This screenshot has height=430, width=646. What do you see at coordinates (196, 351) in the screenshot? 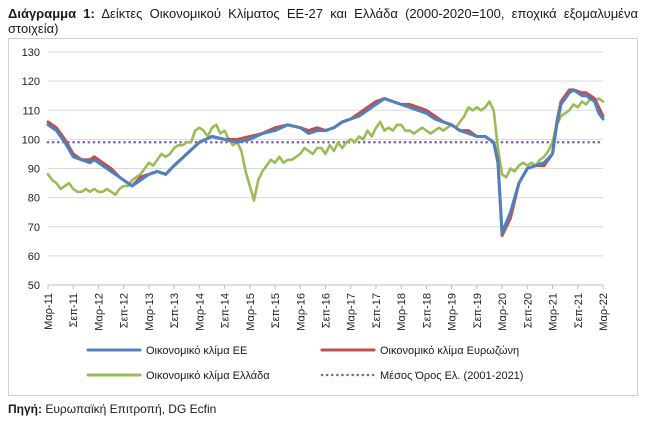
I see `legend-label-eu: Οικονομικό κλίμα ΕΕ` at bounding box center [196, 351].